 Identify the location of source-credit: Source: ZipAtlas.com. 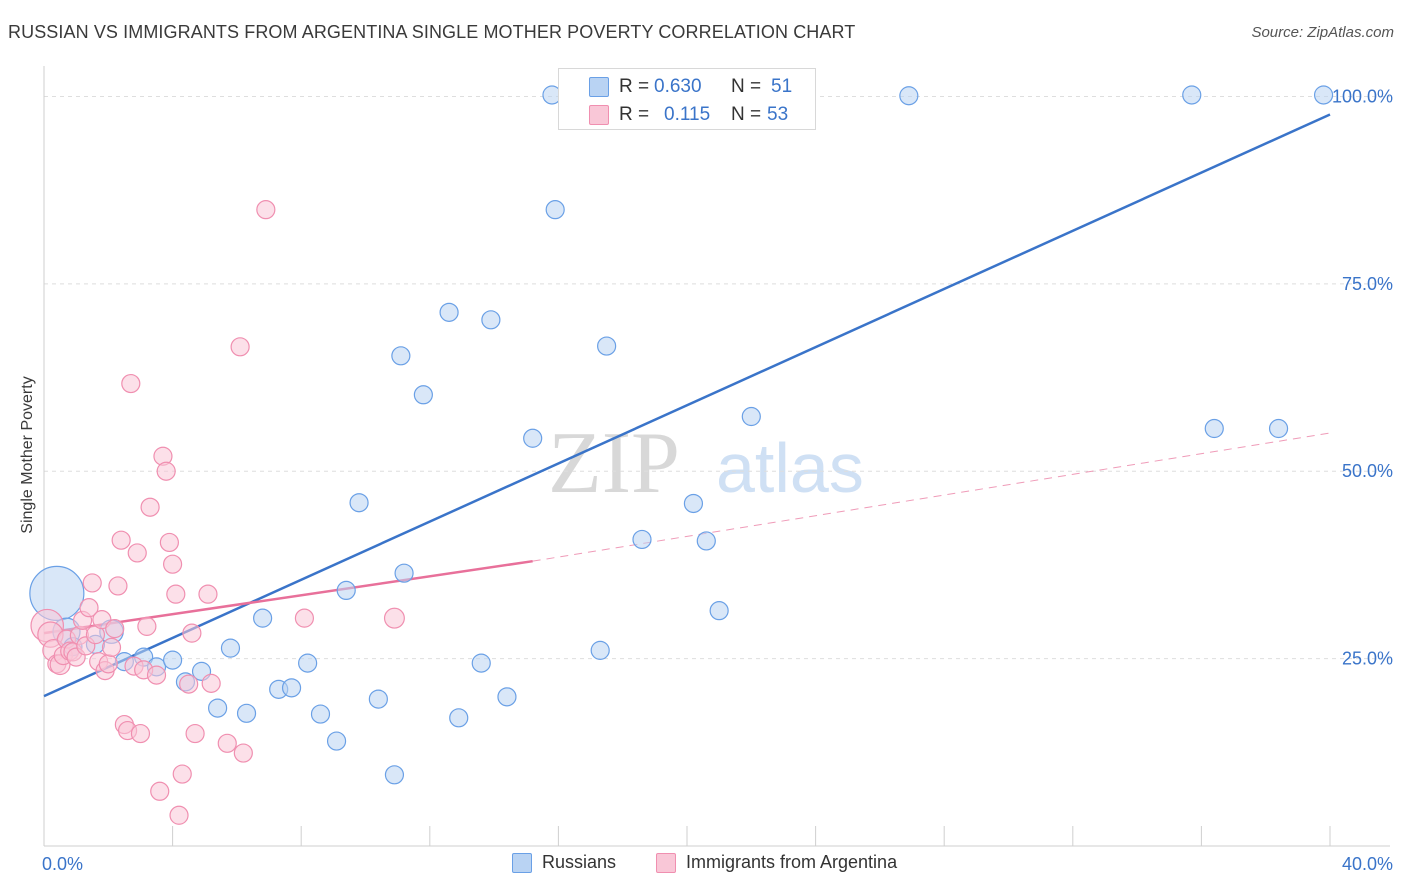
(1322, 32).